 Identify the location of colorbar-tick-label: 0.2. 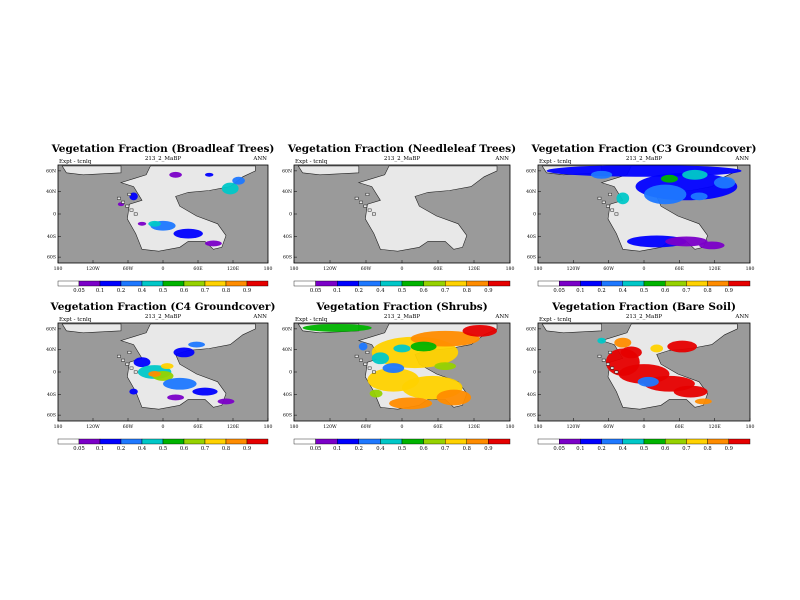
(359, 291).